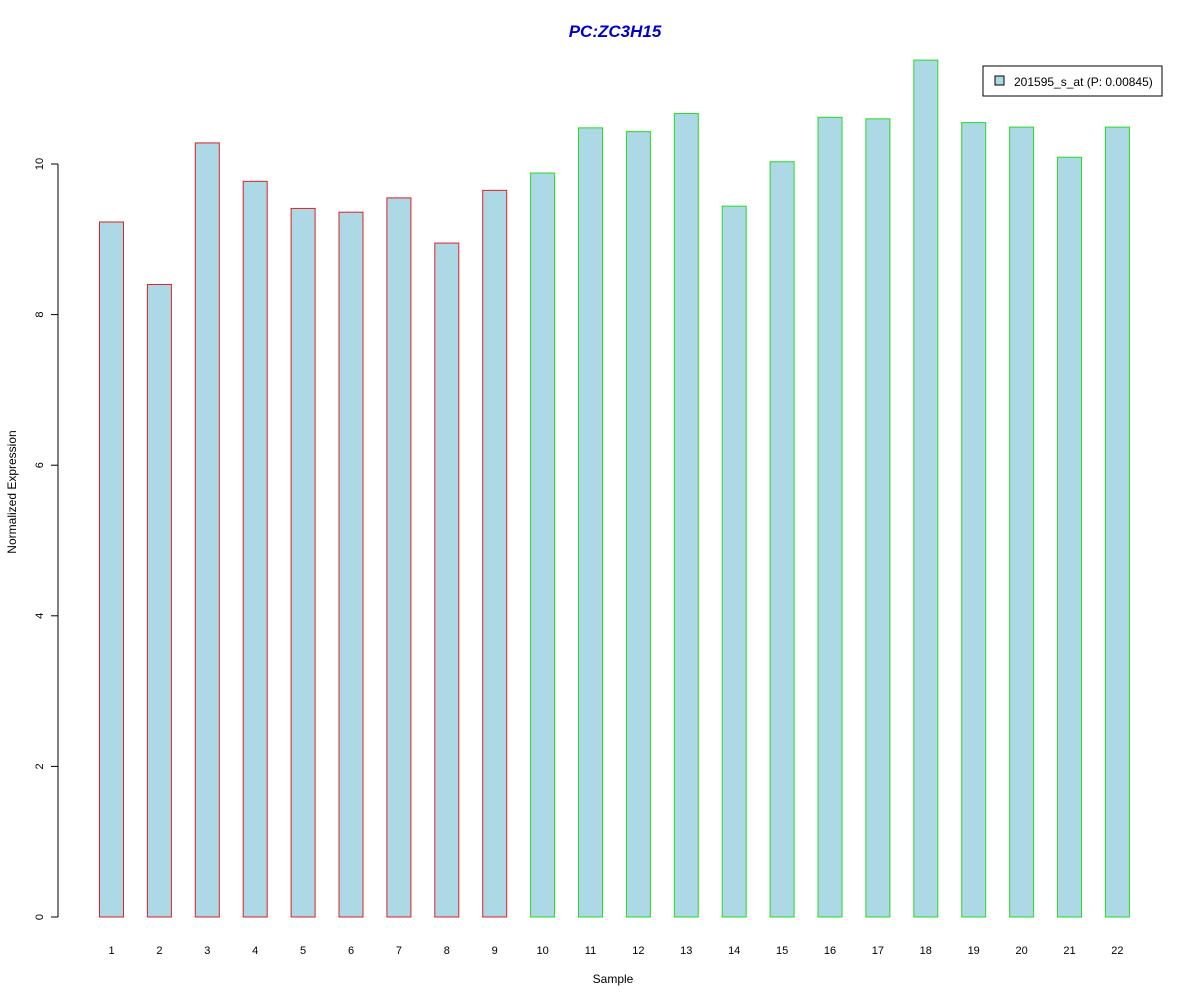 Image resolution: width=1200 pixels, height=1000 pixels. I want to click on x-tick-label: 17, so click(878, 951).